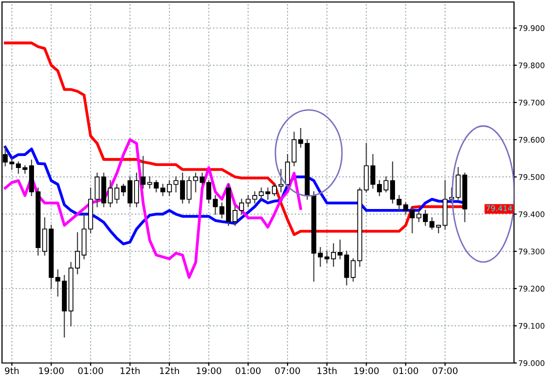  What do you see at coordinates (11, 370) in the screenshot?
I see `x-tick-label: 9th` at bounding box center [11, 370].